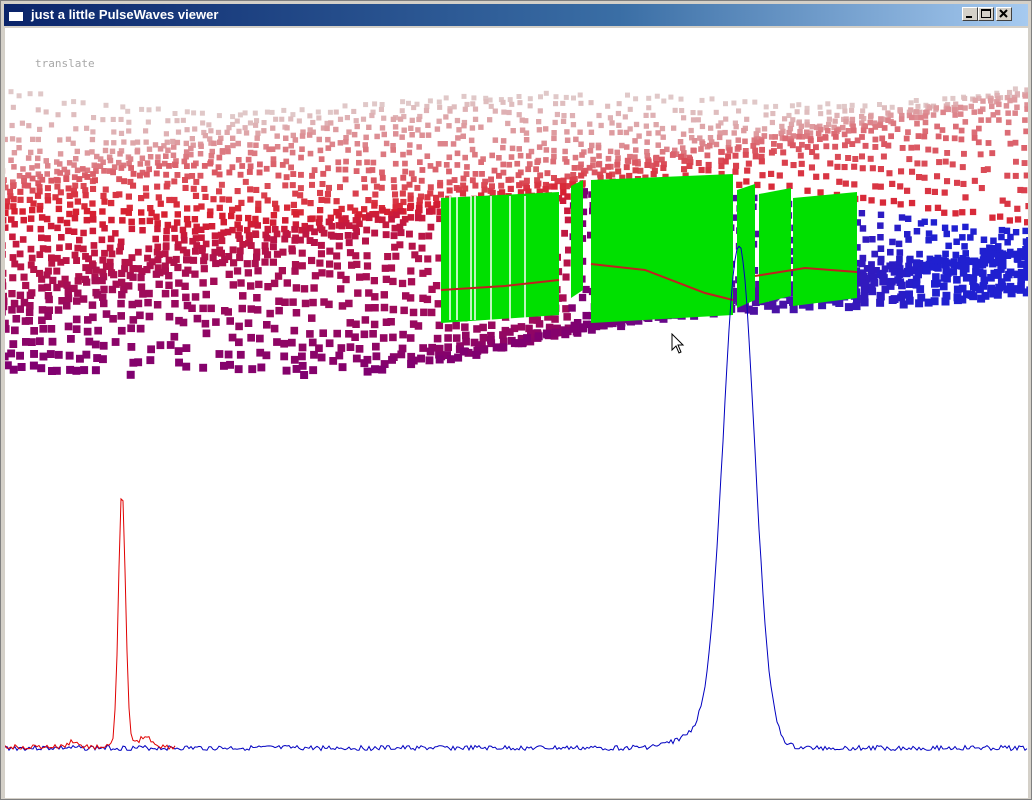 This screenshot has height=800, width=1032. Describe the element at coordinates (16, 15) in the screenshot. I see `app-window-icon` at that location.